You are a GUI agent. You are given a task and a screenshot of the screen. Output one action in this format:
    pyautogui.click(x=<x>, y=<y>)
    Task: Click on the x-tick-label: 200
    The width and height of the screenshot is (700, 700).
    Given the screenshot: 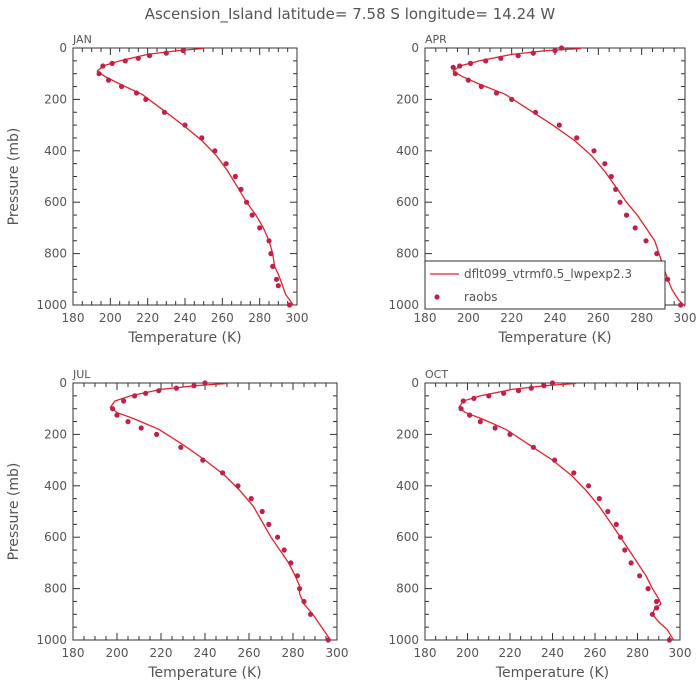 What is the action you would take?
    pyautogui.click(x=117, y=653)
    